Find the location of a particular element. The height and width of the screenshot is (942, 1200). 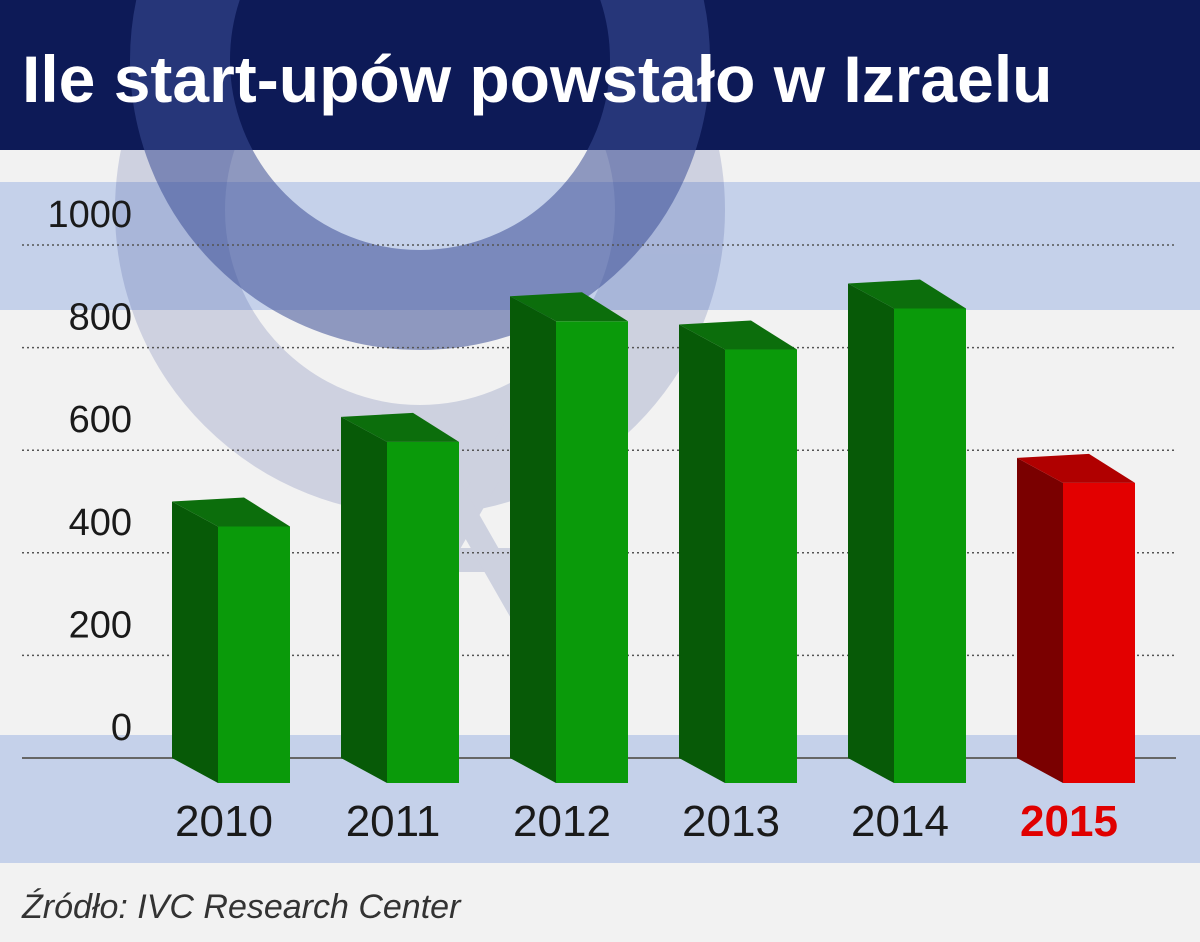

bar-2011 is located at coordinates (400, 597).